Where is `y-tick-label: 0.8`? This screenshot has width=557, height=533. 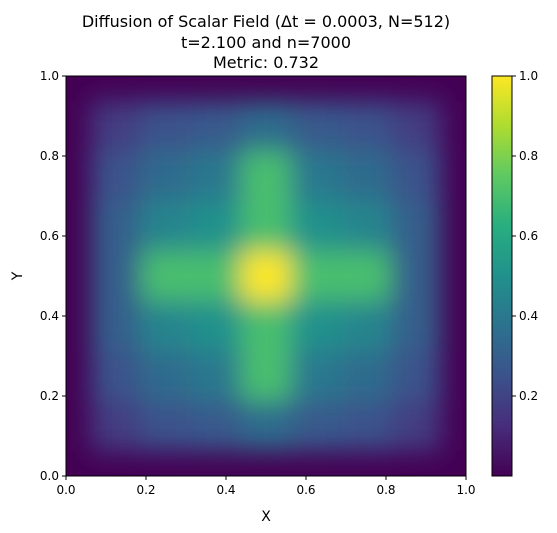 y-tick-label: 0.8 is located at coordinates (49, 156).